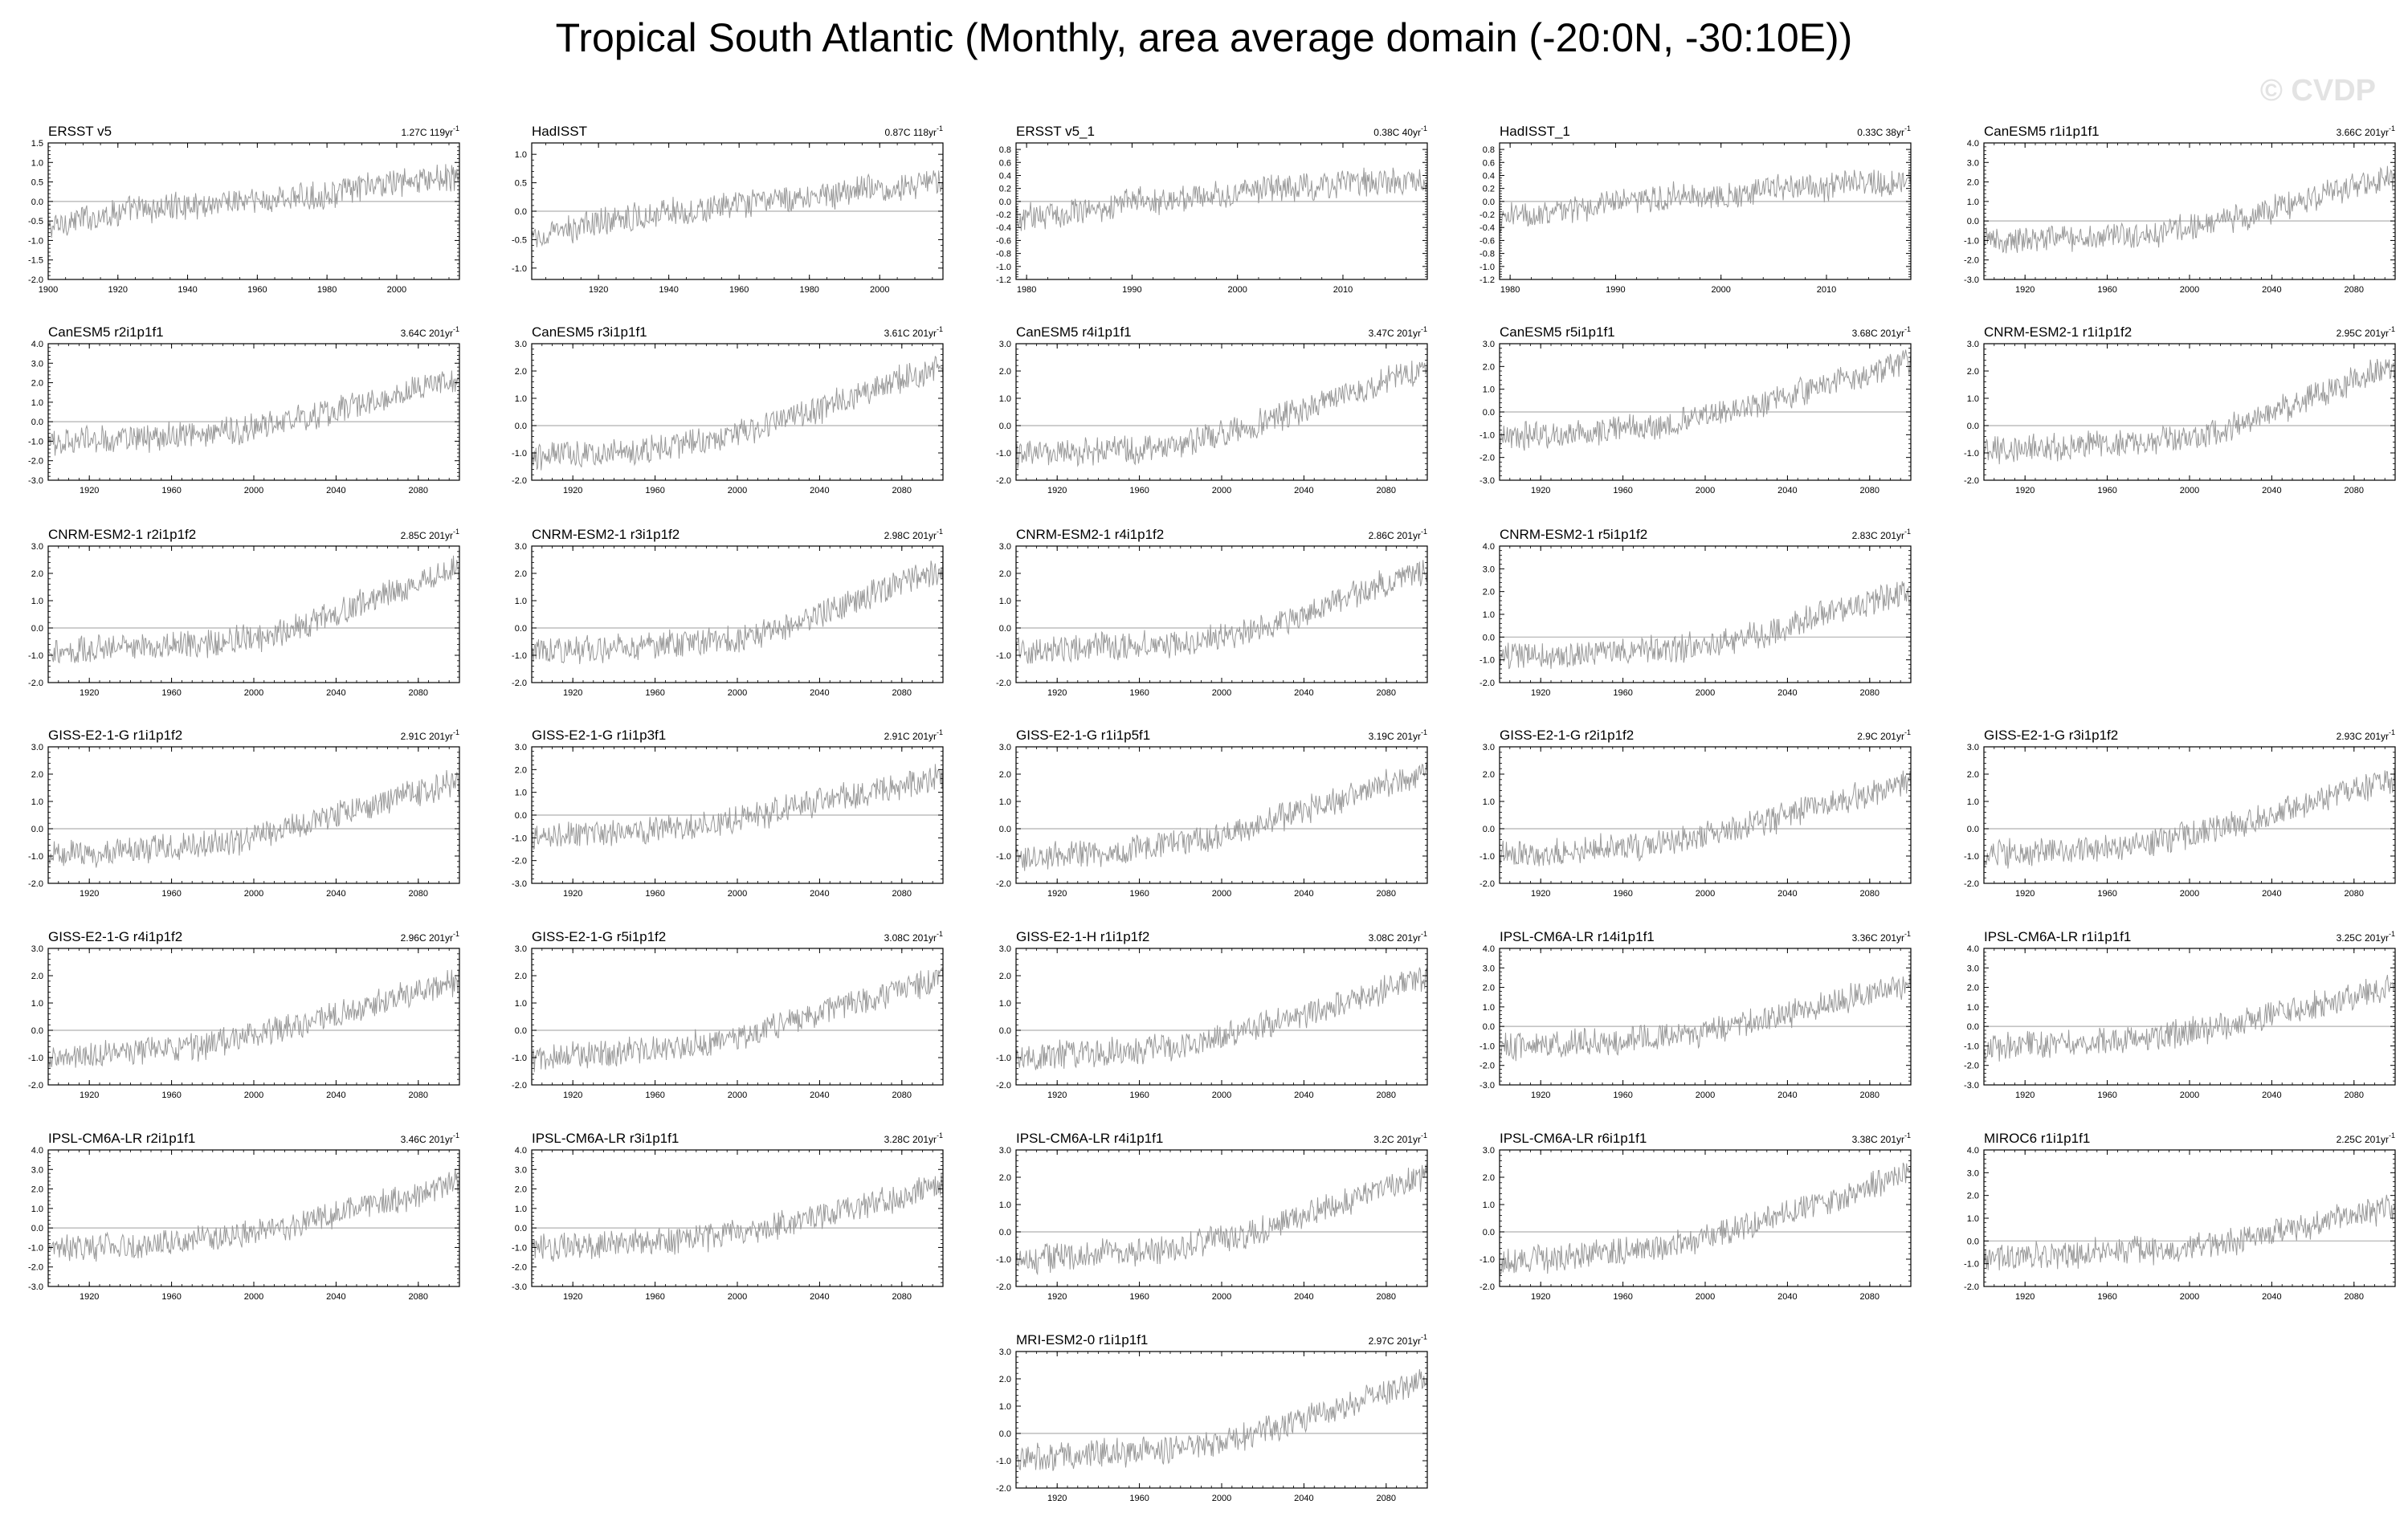 The width and height of the screenshot is (2408, 1533). I want to click on trend-label: 3.08C 201yr-1, so click(1398, 937).